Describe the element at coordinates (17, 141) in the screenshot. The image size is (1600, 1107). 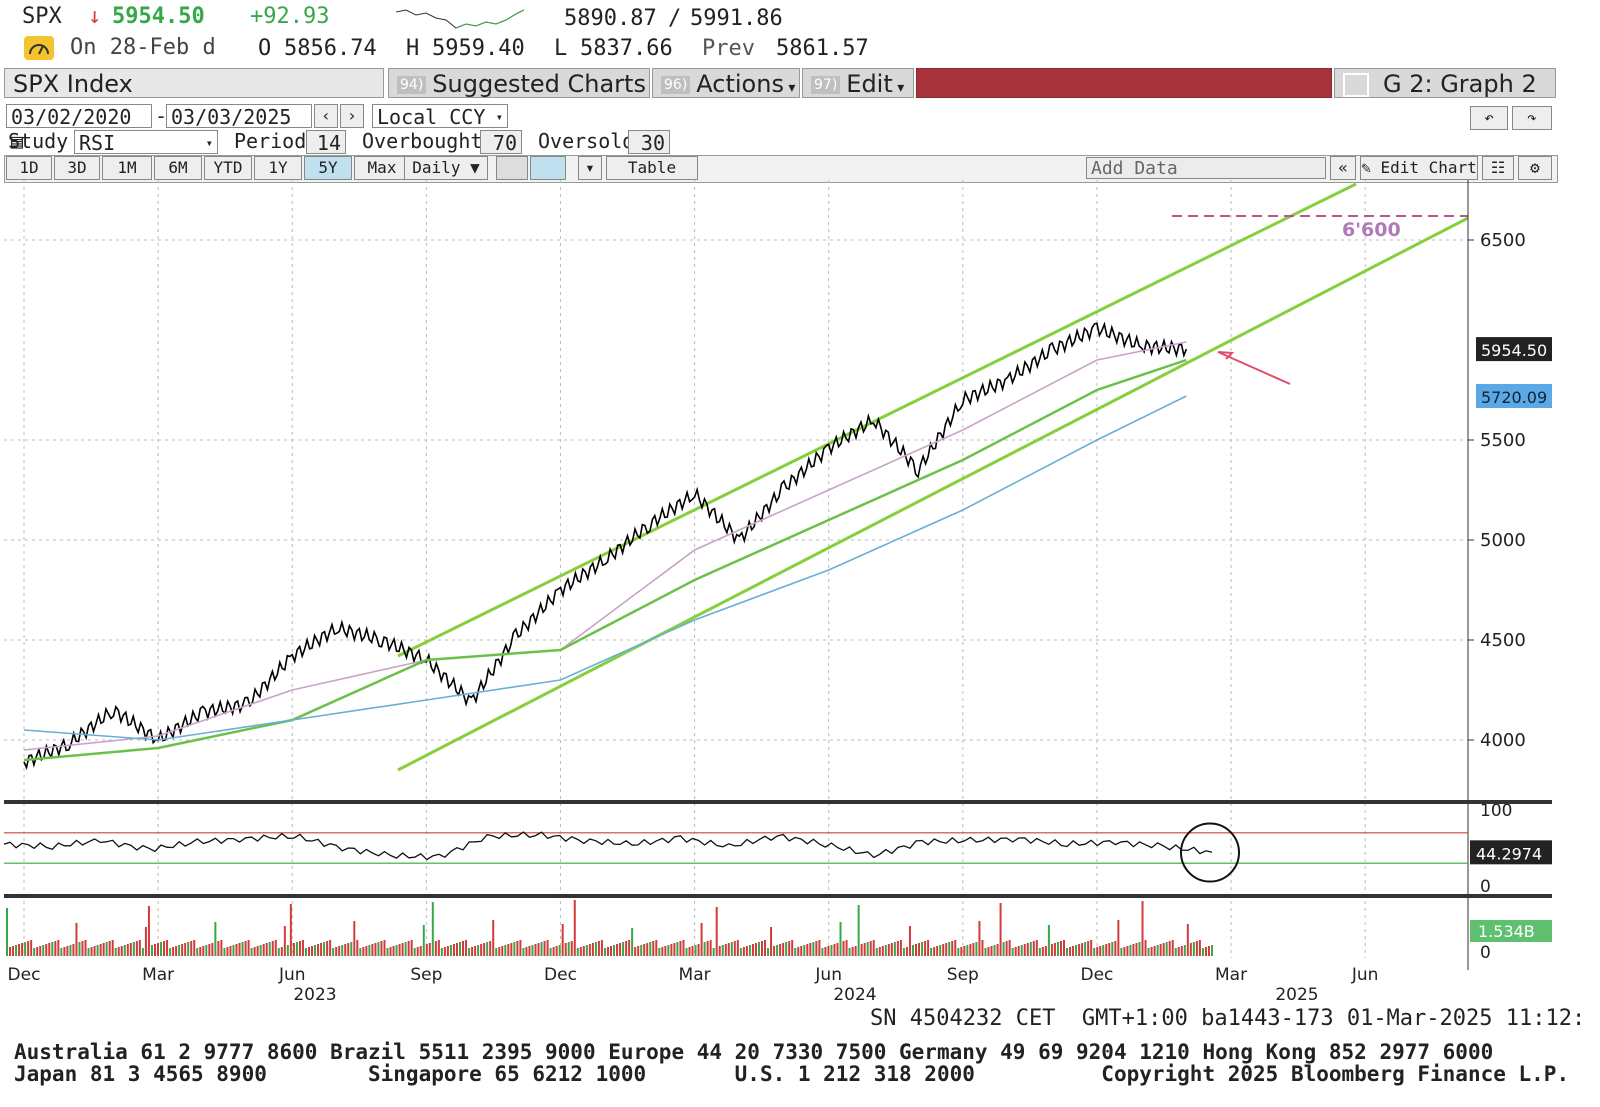
I see `calendar-icon: ▤` at that location.